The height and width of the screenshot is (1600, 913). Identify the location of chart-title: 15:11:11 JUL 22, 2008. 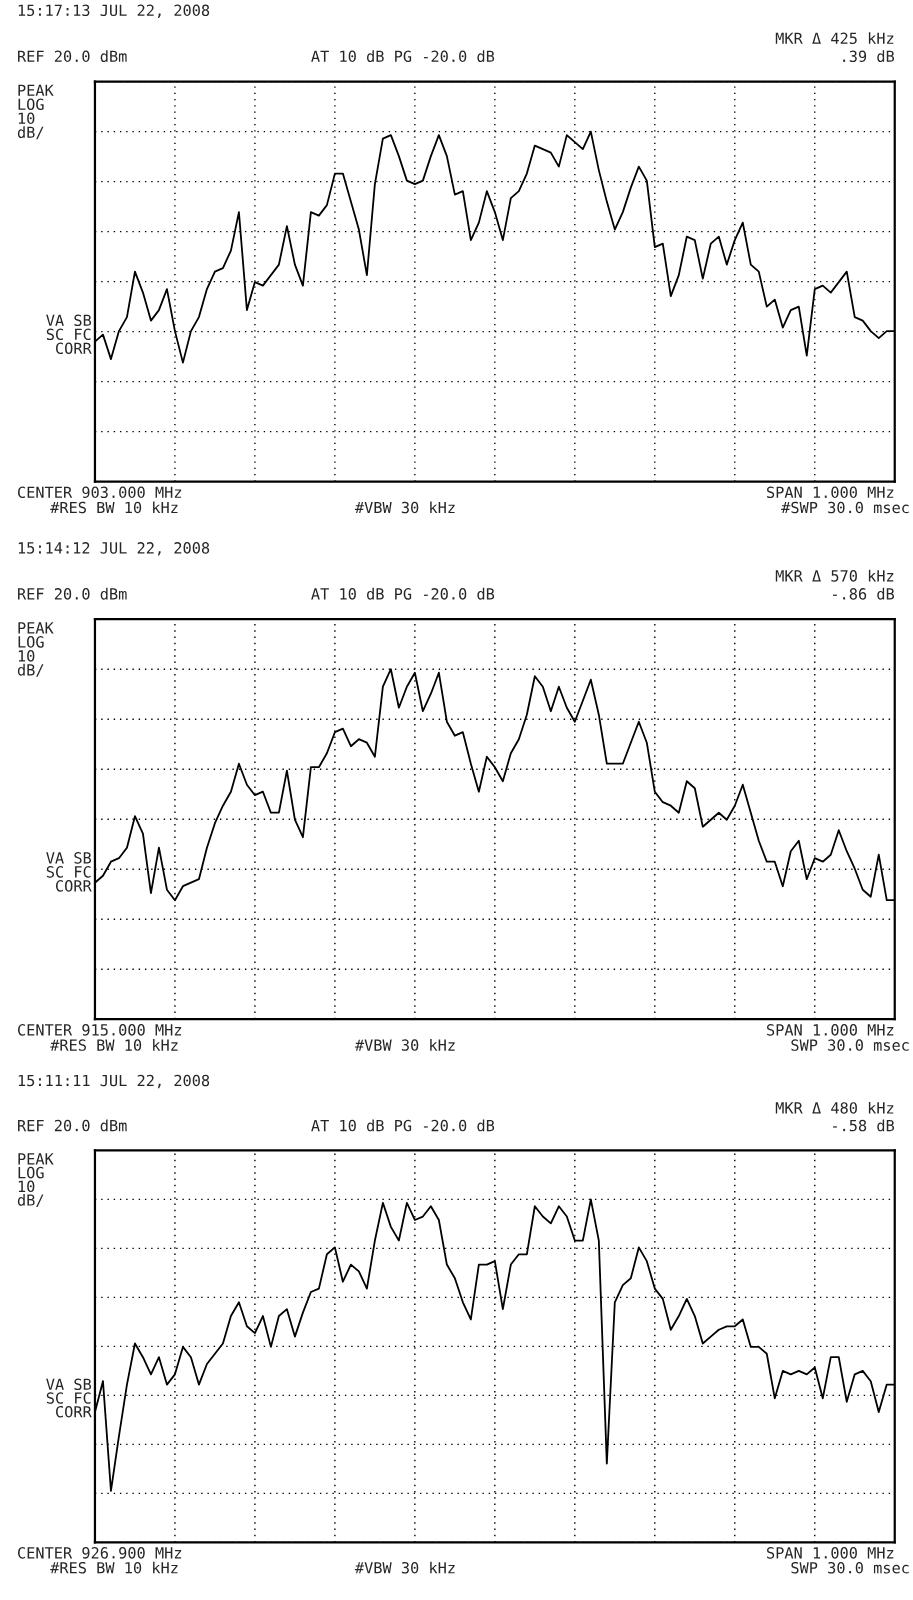
(114, 1081).